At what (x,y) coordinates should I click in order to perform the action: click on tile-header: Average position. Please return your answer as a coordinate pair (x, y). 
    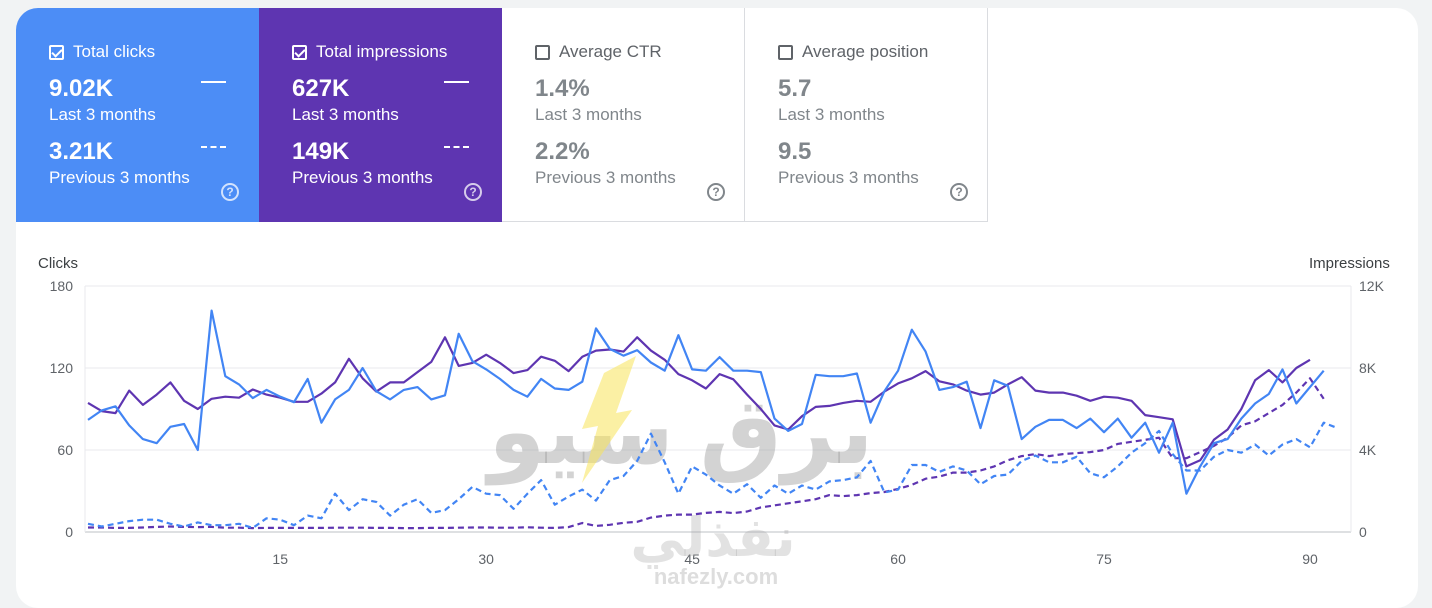
    Looking at the image, I should click on (882, 52).